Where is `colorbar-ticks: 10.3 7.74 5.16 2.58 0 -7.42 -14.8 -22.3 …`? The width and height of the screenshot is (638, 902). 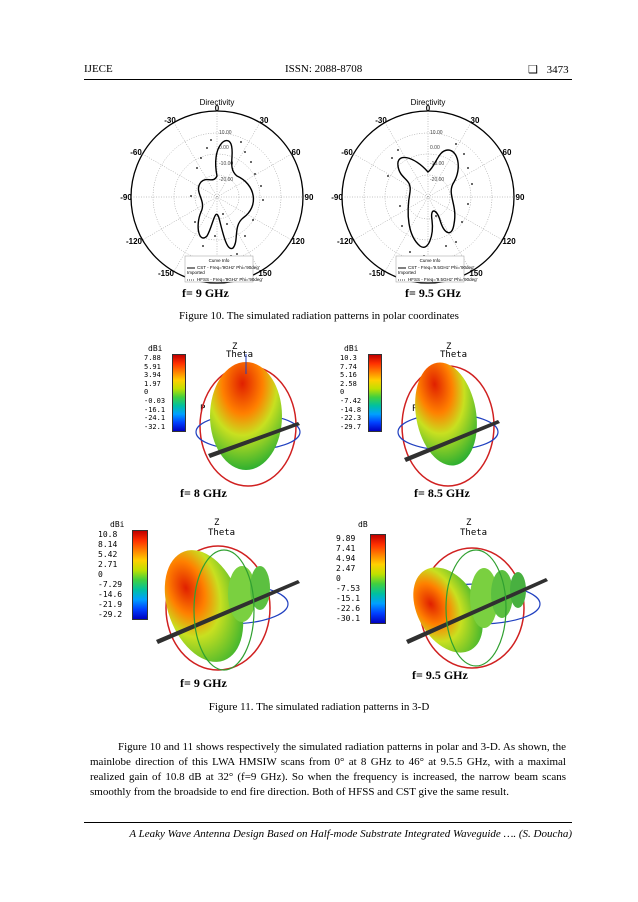
colorbar-ticks: 10.3 7.74 5.16 2.58 0 -7.42 -14.8 -22.3 … is located at coordinates (351, 392).